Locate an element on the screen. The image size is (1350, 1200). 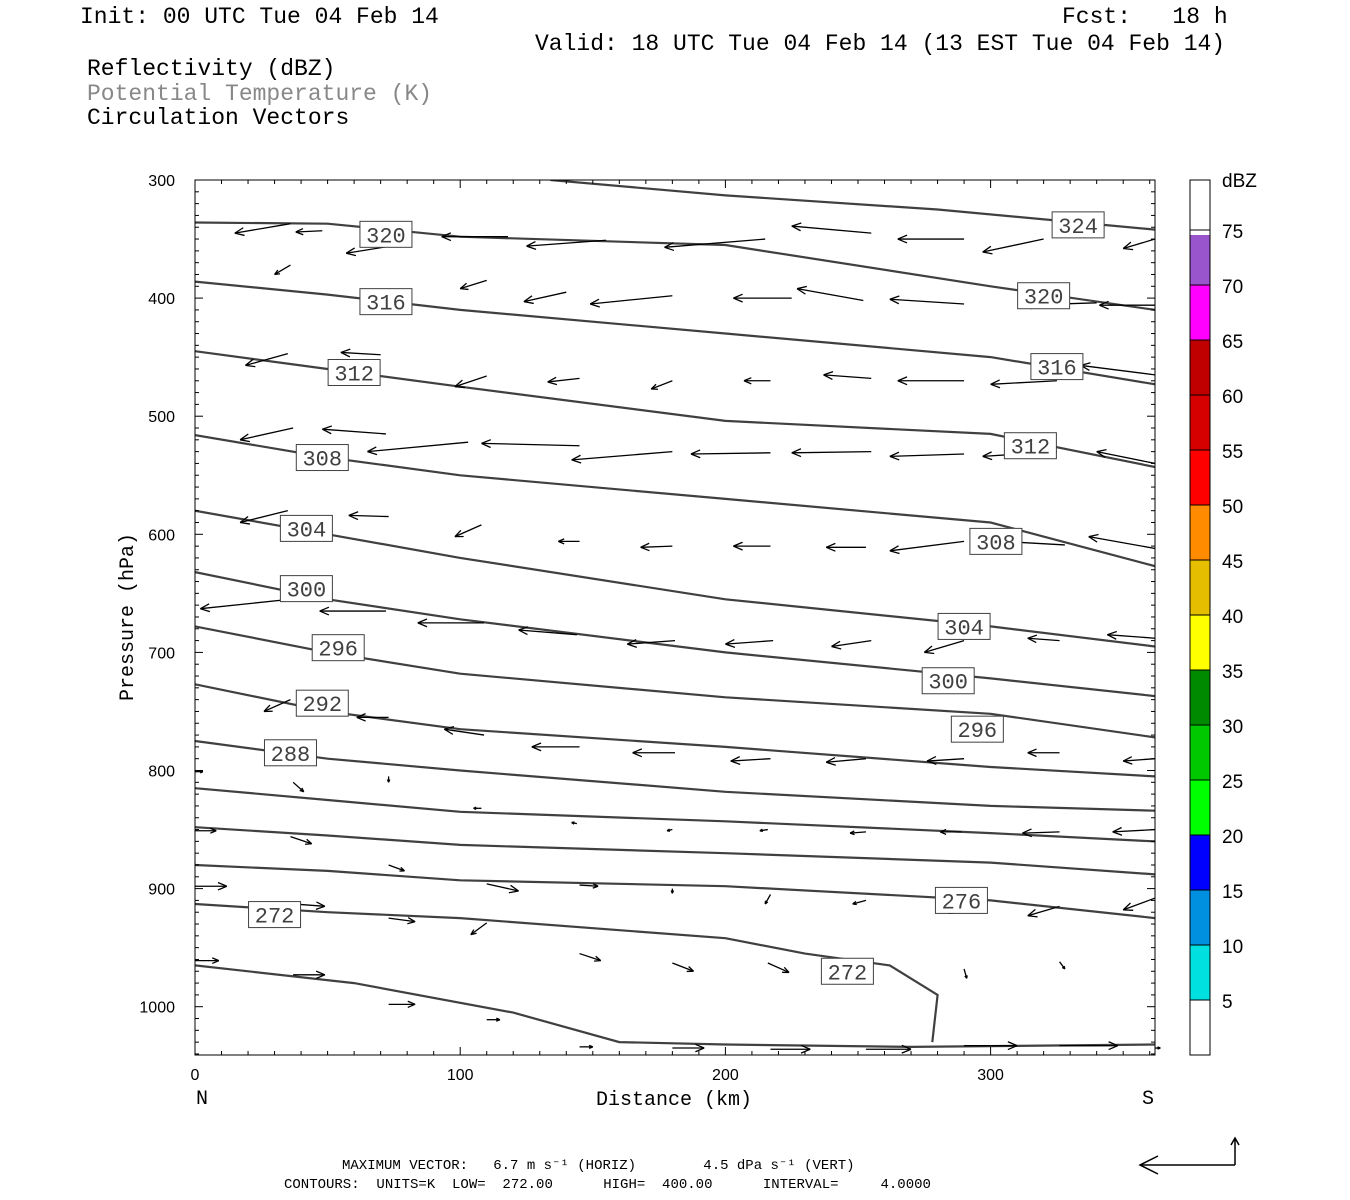
contour-label-text: 304 is located at coordinates (307, 530).